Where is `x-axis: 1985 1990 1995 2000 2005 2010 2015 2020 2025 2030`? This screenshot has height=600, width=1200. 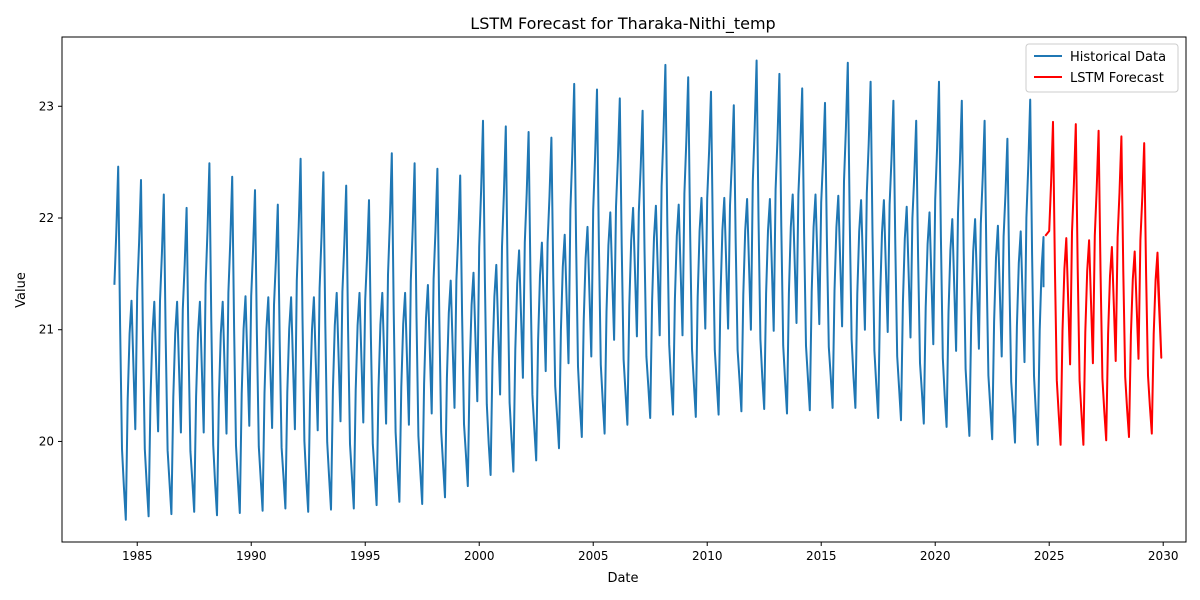
x-axis: 1985 1990 1995 2000 2005 2010 2015 2020 2025 2030 is located at coordinates (650, 552).